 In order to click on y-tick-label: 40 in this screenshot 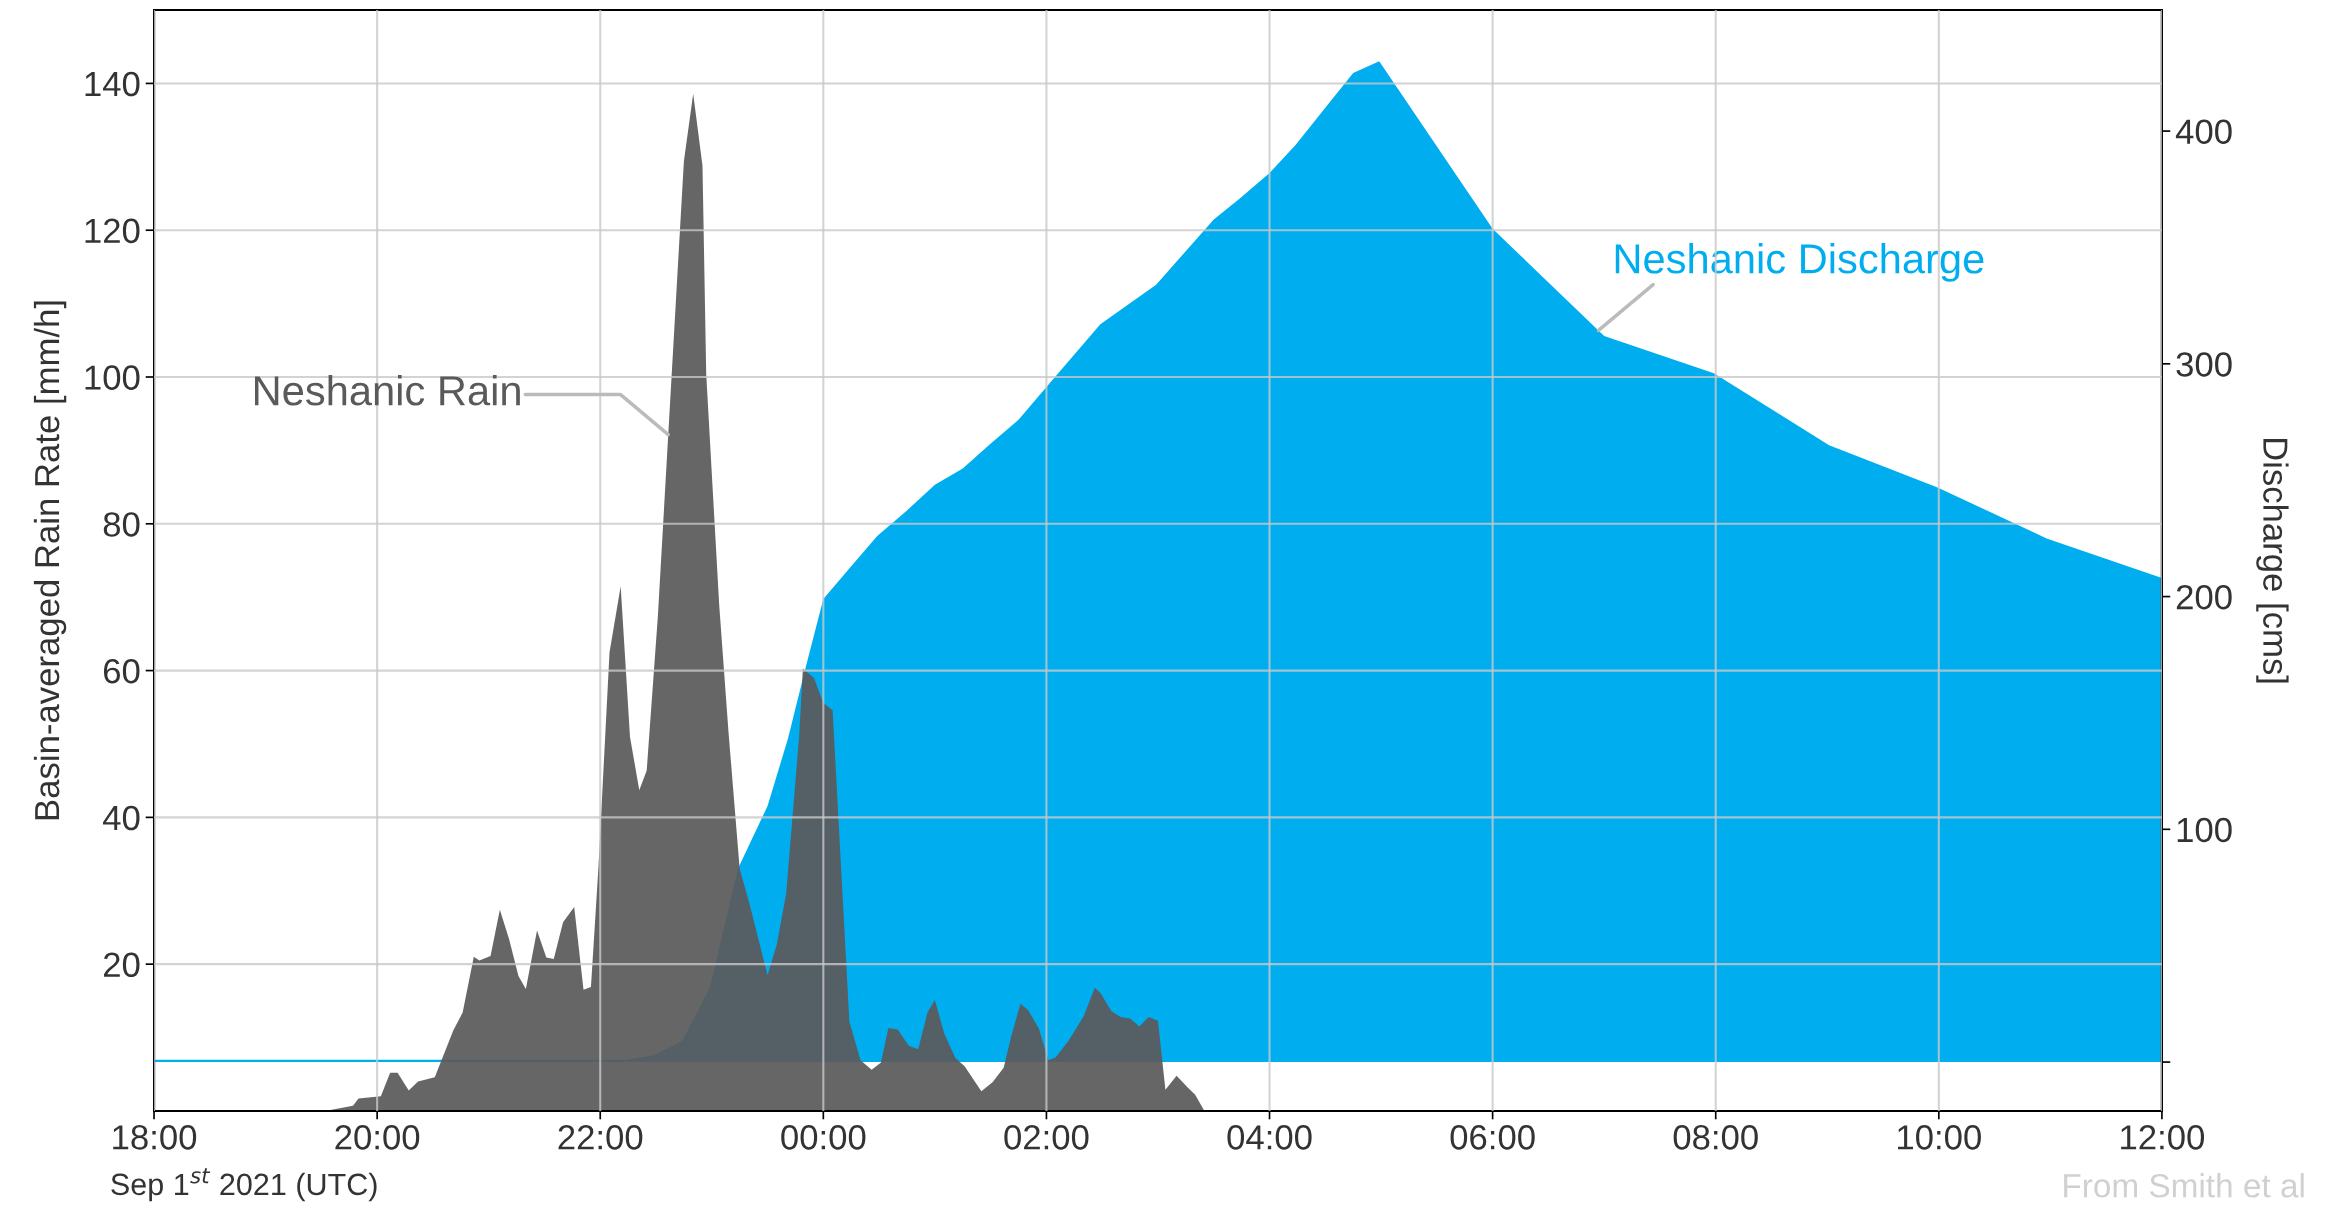, I will do `click(121, 818)`.